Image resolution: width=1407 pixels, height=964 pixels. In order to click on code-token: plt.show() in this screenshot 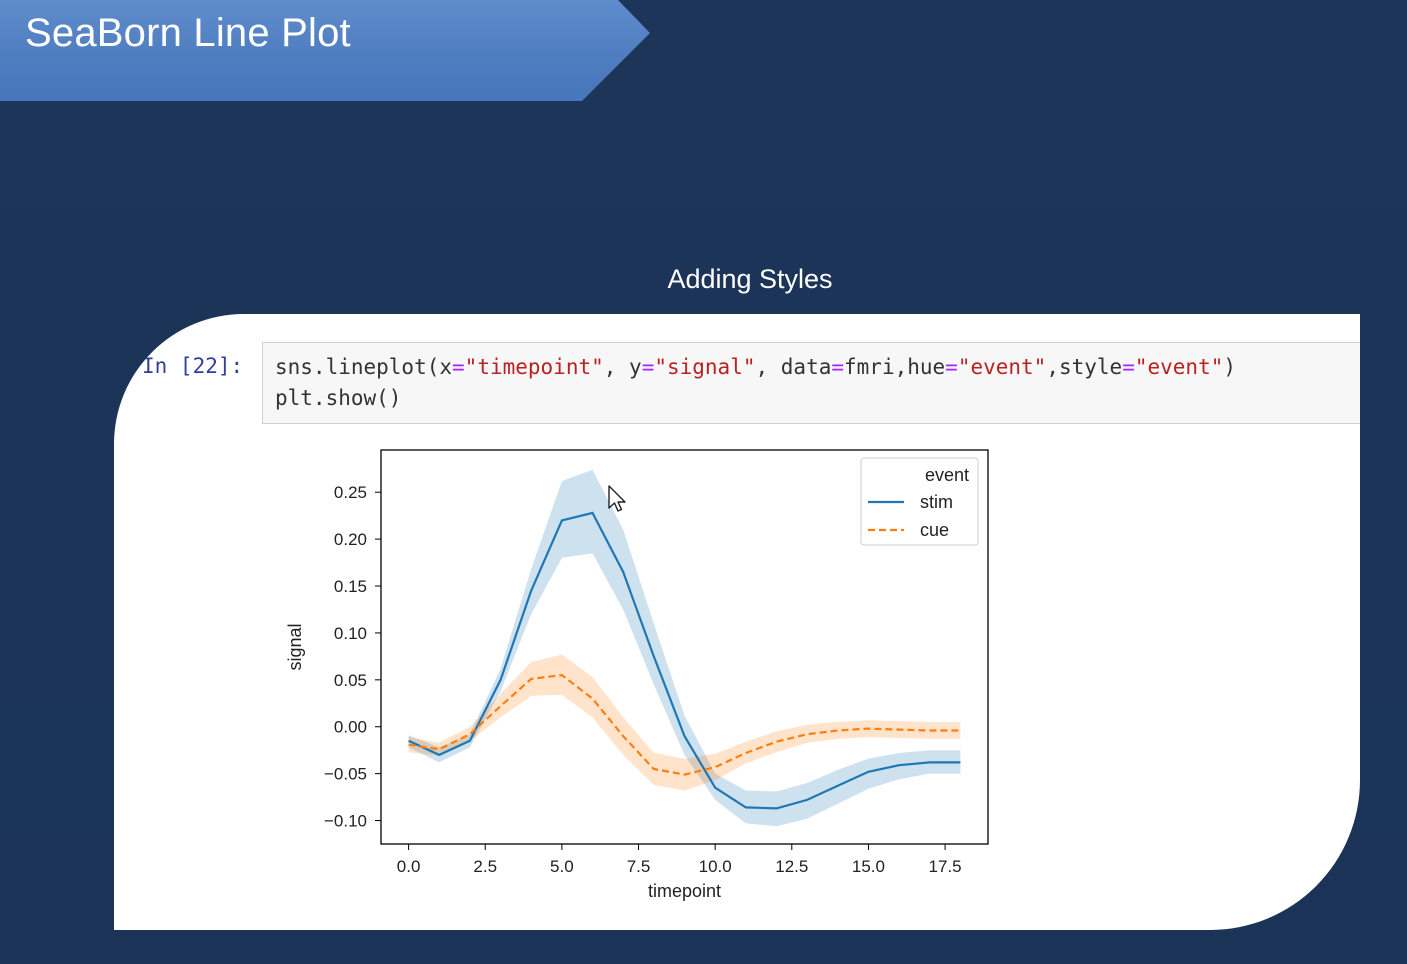, I will do `click(338, 398)`.